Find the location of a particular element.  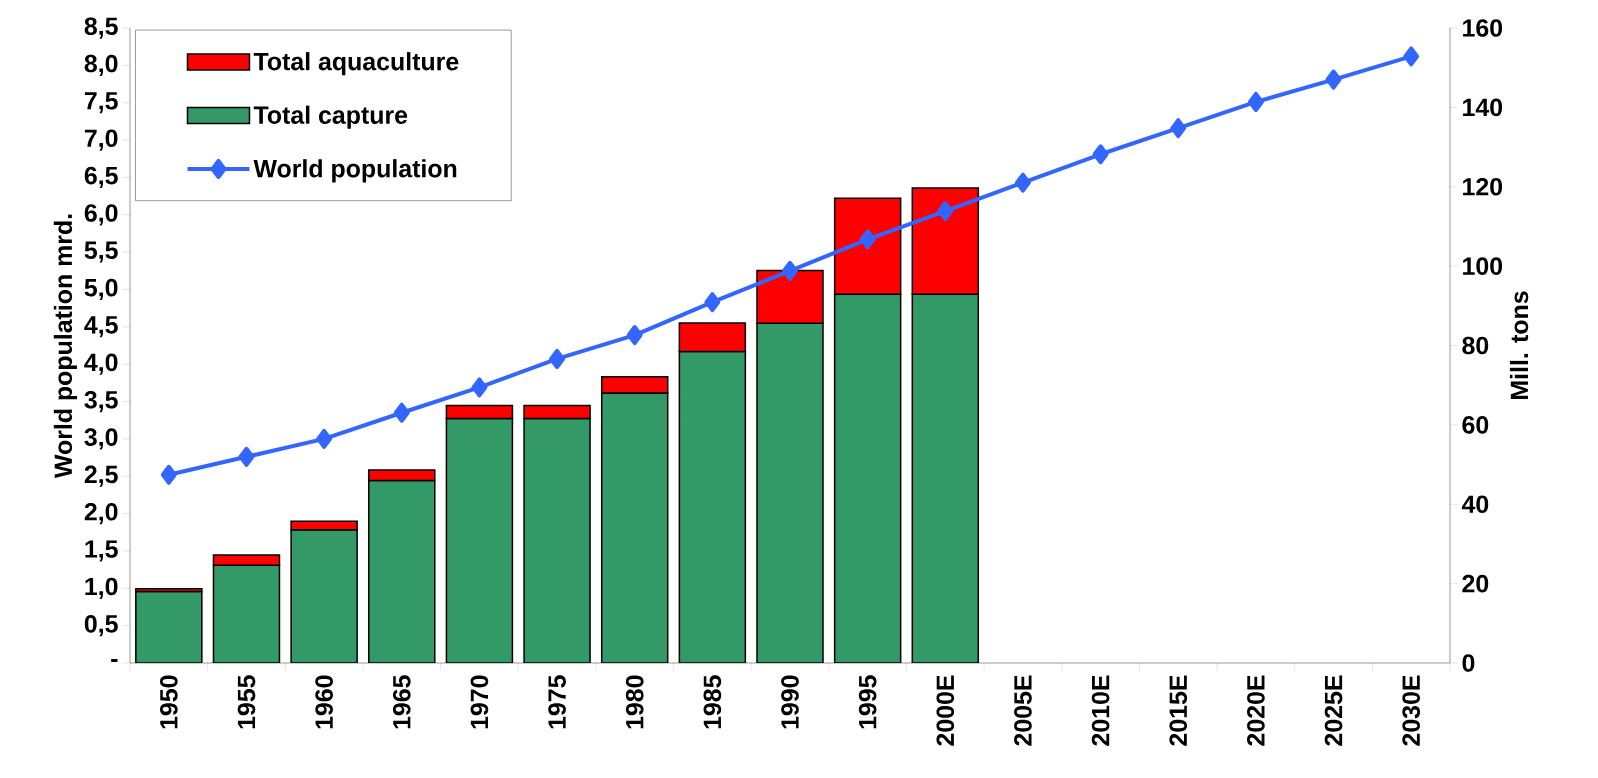

y-tick-label: 0,5 is located at coordinates (101, 626).